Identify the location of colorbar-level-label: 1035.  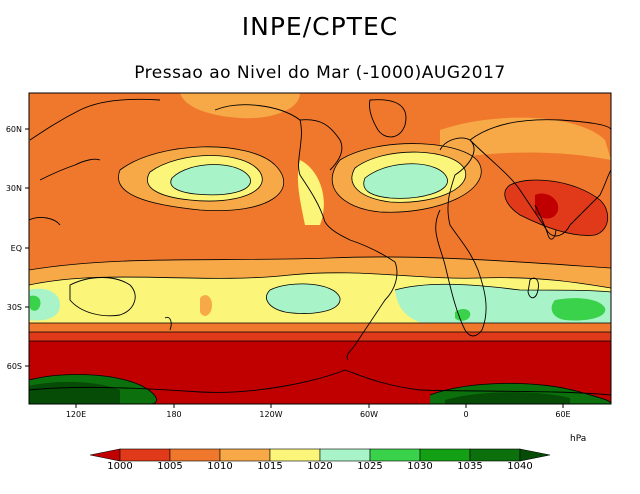
(470, 466).